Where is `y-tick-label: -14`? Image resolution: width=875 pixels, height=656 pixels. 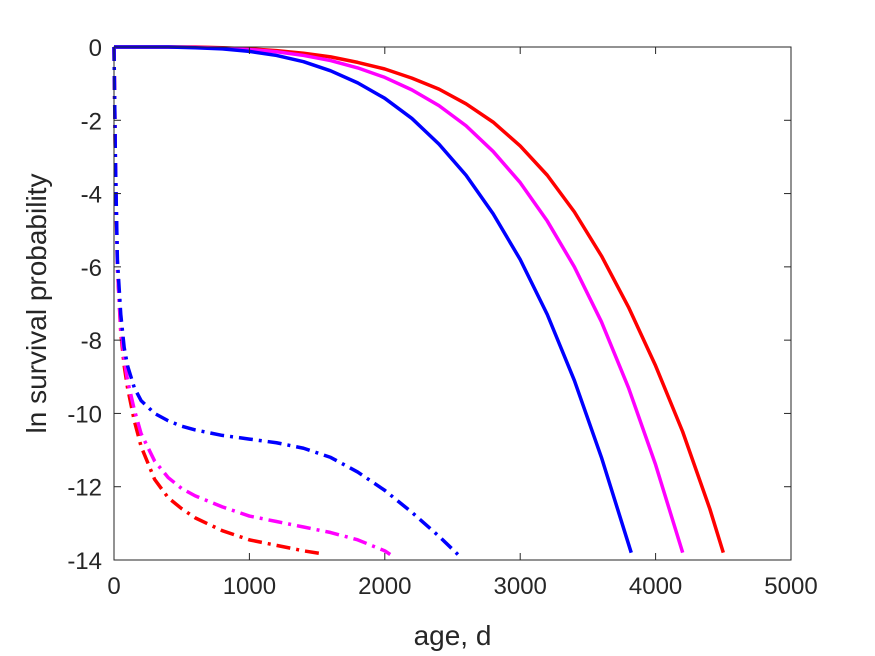 y-tick-label: -14 is located at coordinates (84, 561).